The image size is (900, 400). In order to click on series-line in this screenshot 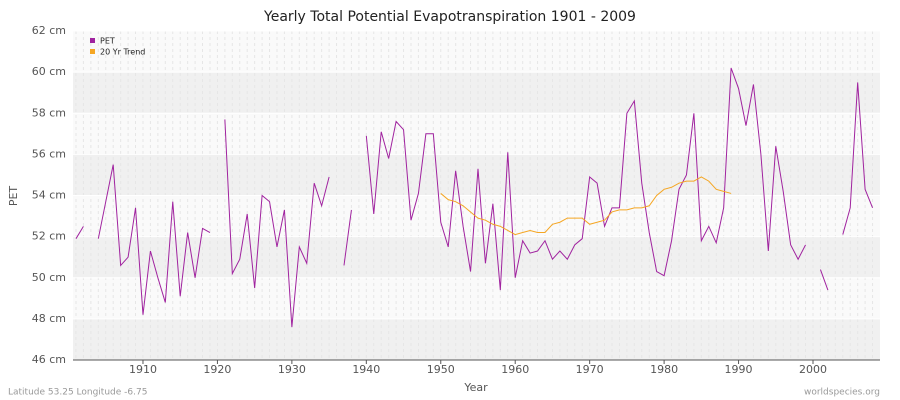, I will do `click(586, 206)`.